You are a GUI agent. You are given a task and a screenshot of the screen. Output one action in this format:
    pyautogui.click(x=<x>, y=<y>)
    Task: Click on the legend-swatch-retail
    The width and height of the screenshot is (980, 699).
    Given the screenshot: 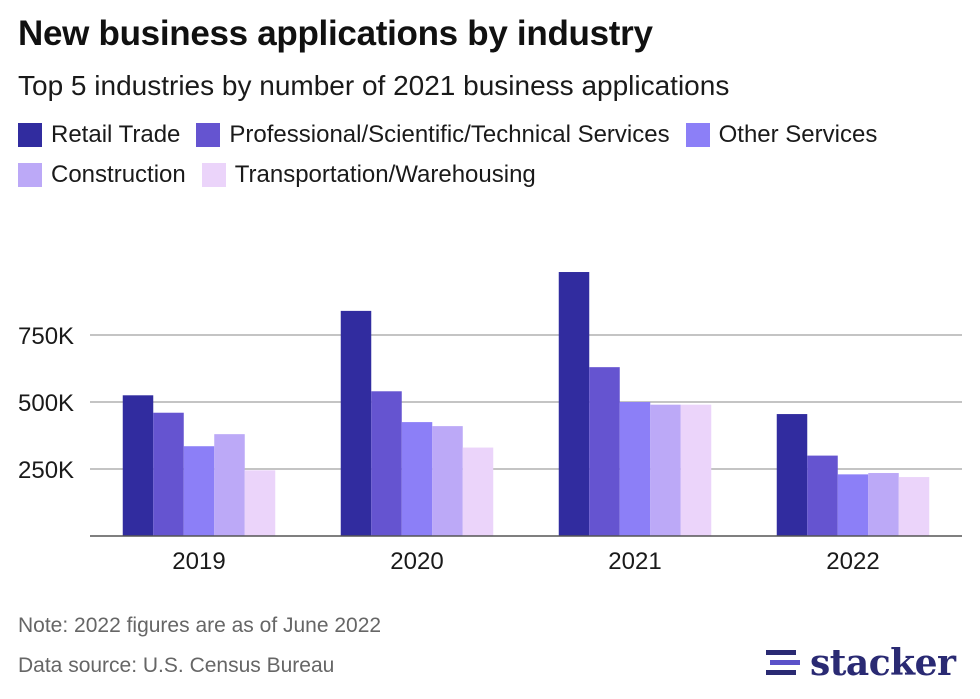 What is the action you would take?
    pyautogui.click(x=30, y=135)
    